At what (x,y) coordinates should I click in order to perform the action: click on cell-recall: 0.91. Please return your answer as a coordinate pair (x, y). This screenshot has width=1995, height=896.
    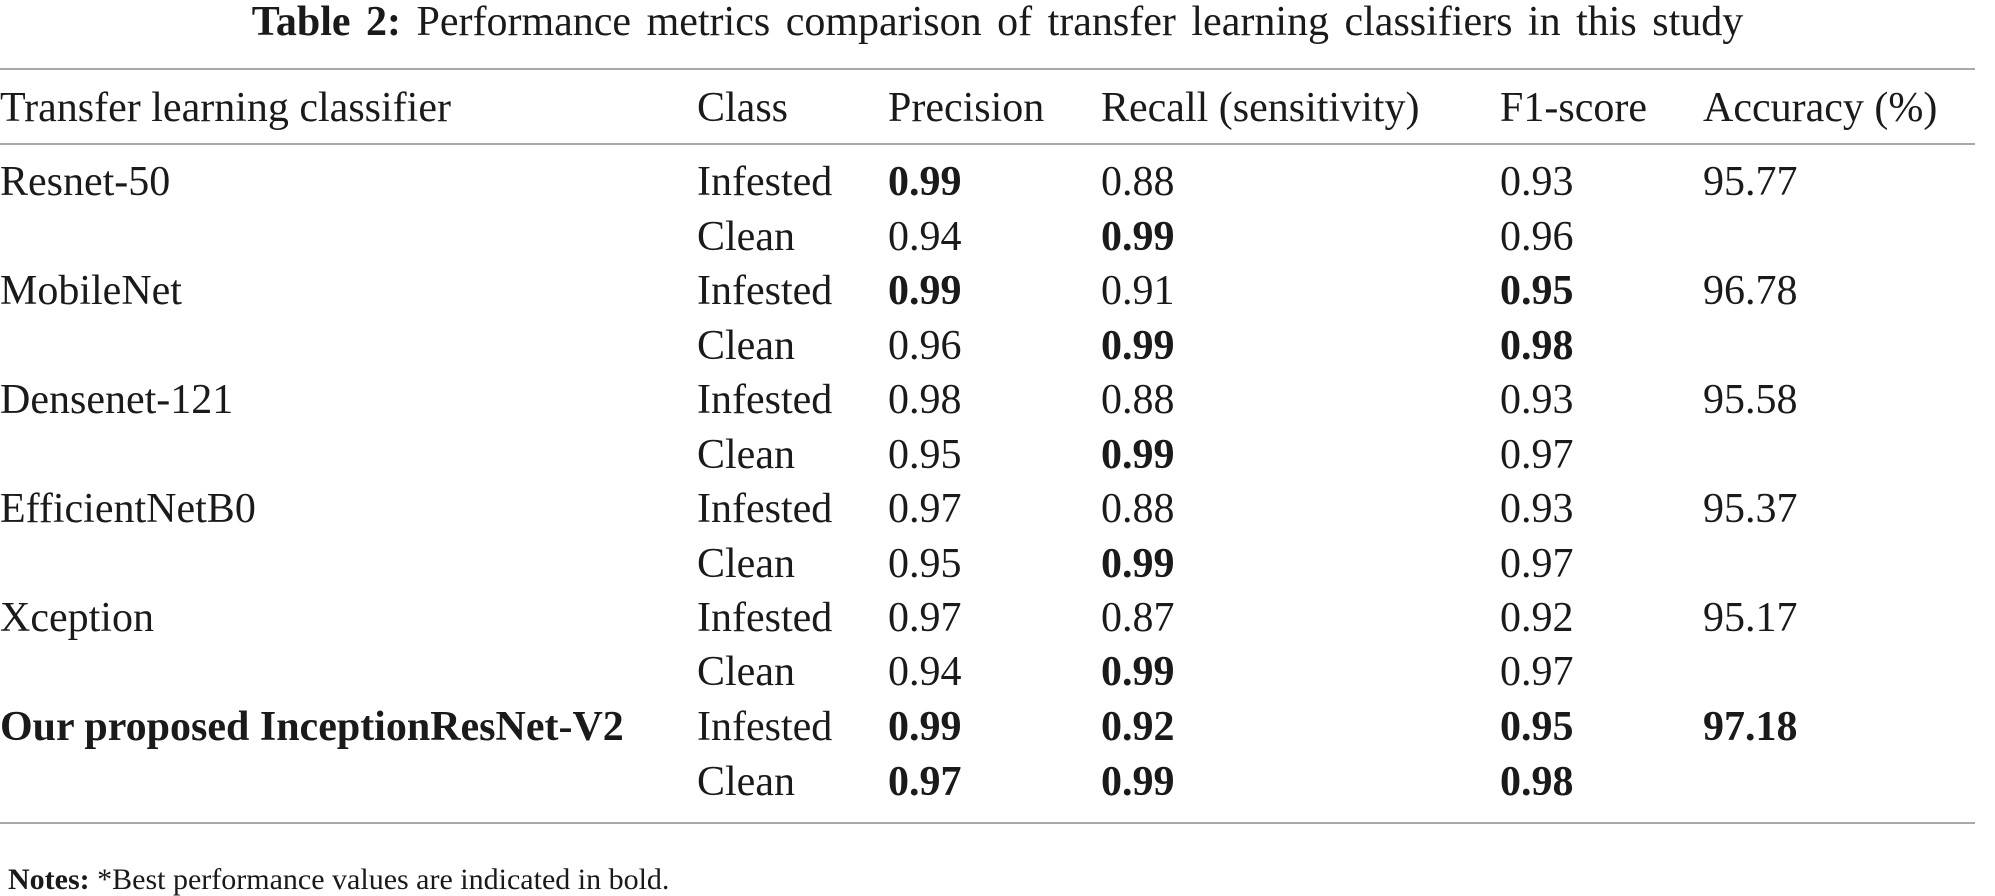
    Looking at the image, I should click on (1138, 291).